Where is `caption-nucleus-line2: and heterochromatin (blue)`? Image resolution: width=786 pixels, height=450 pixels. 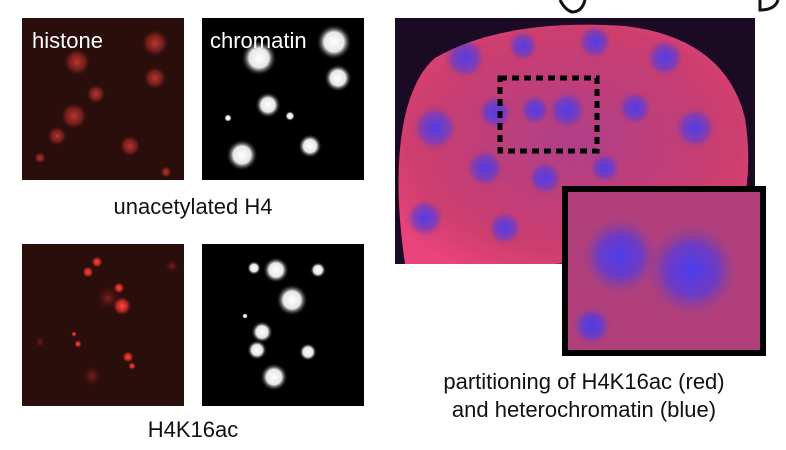 caption-nucleus-line2: and heterochromatin (blue) is located at coordinates (584, 409).